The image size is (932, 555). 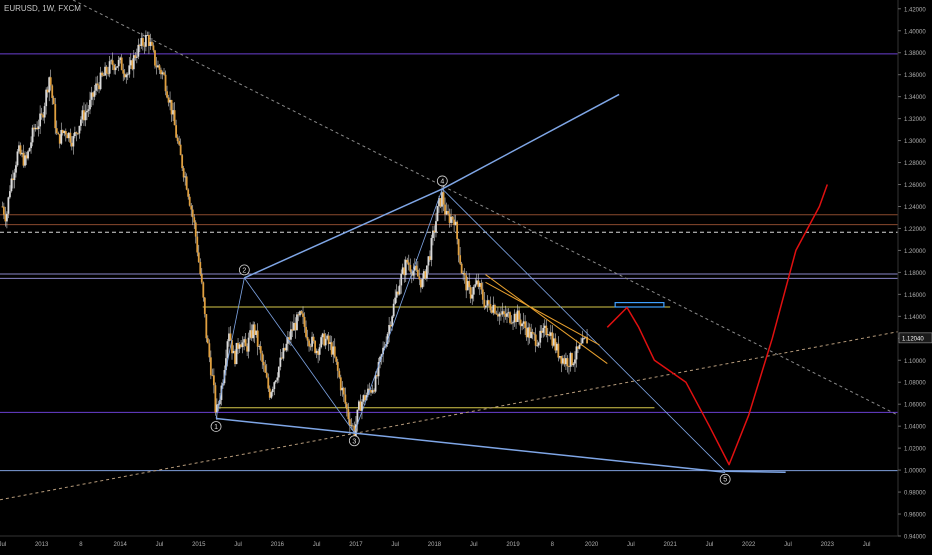 I want to click on time-tick-label-21: 2023, so click(x=828, y=545).